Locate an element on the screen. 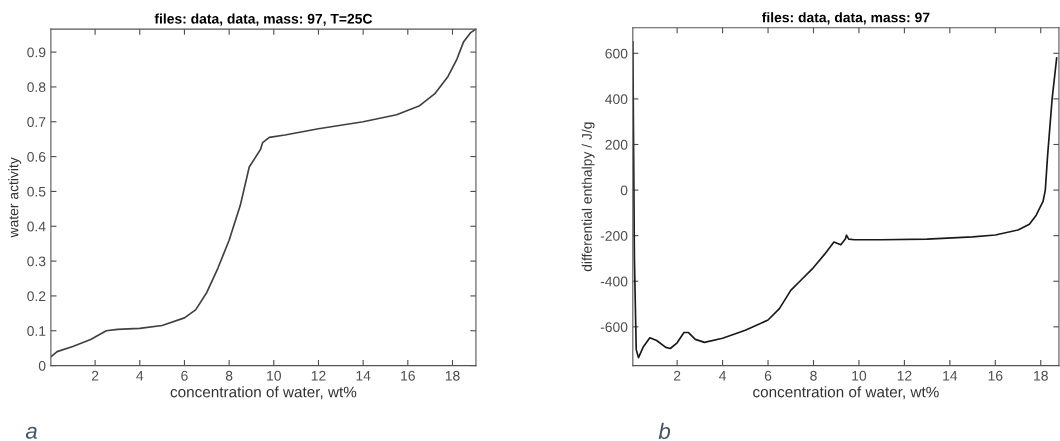 Image resolution: width=1060 pixels, height=441 pixels. y-tick-label: 0.1 is located at coordinates (36, 331).